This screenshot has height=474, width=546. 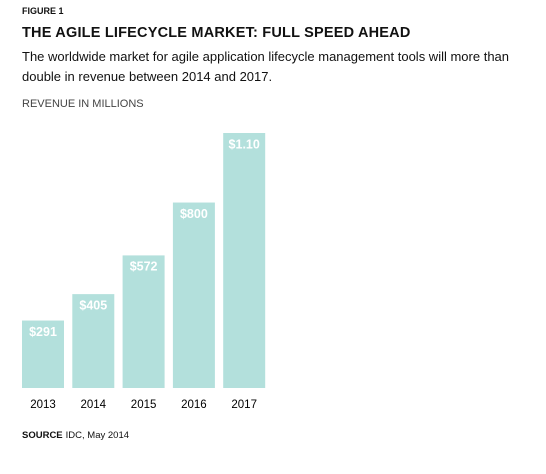 What do you see at coordinates (43, 332) in the screenshot?
I see `value-label: $291` at bounding box center [43, 332].